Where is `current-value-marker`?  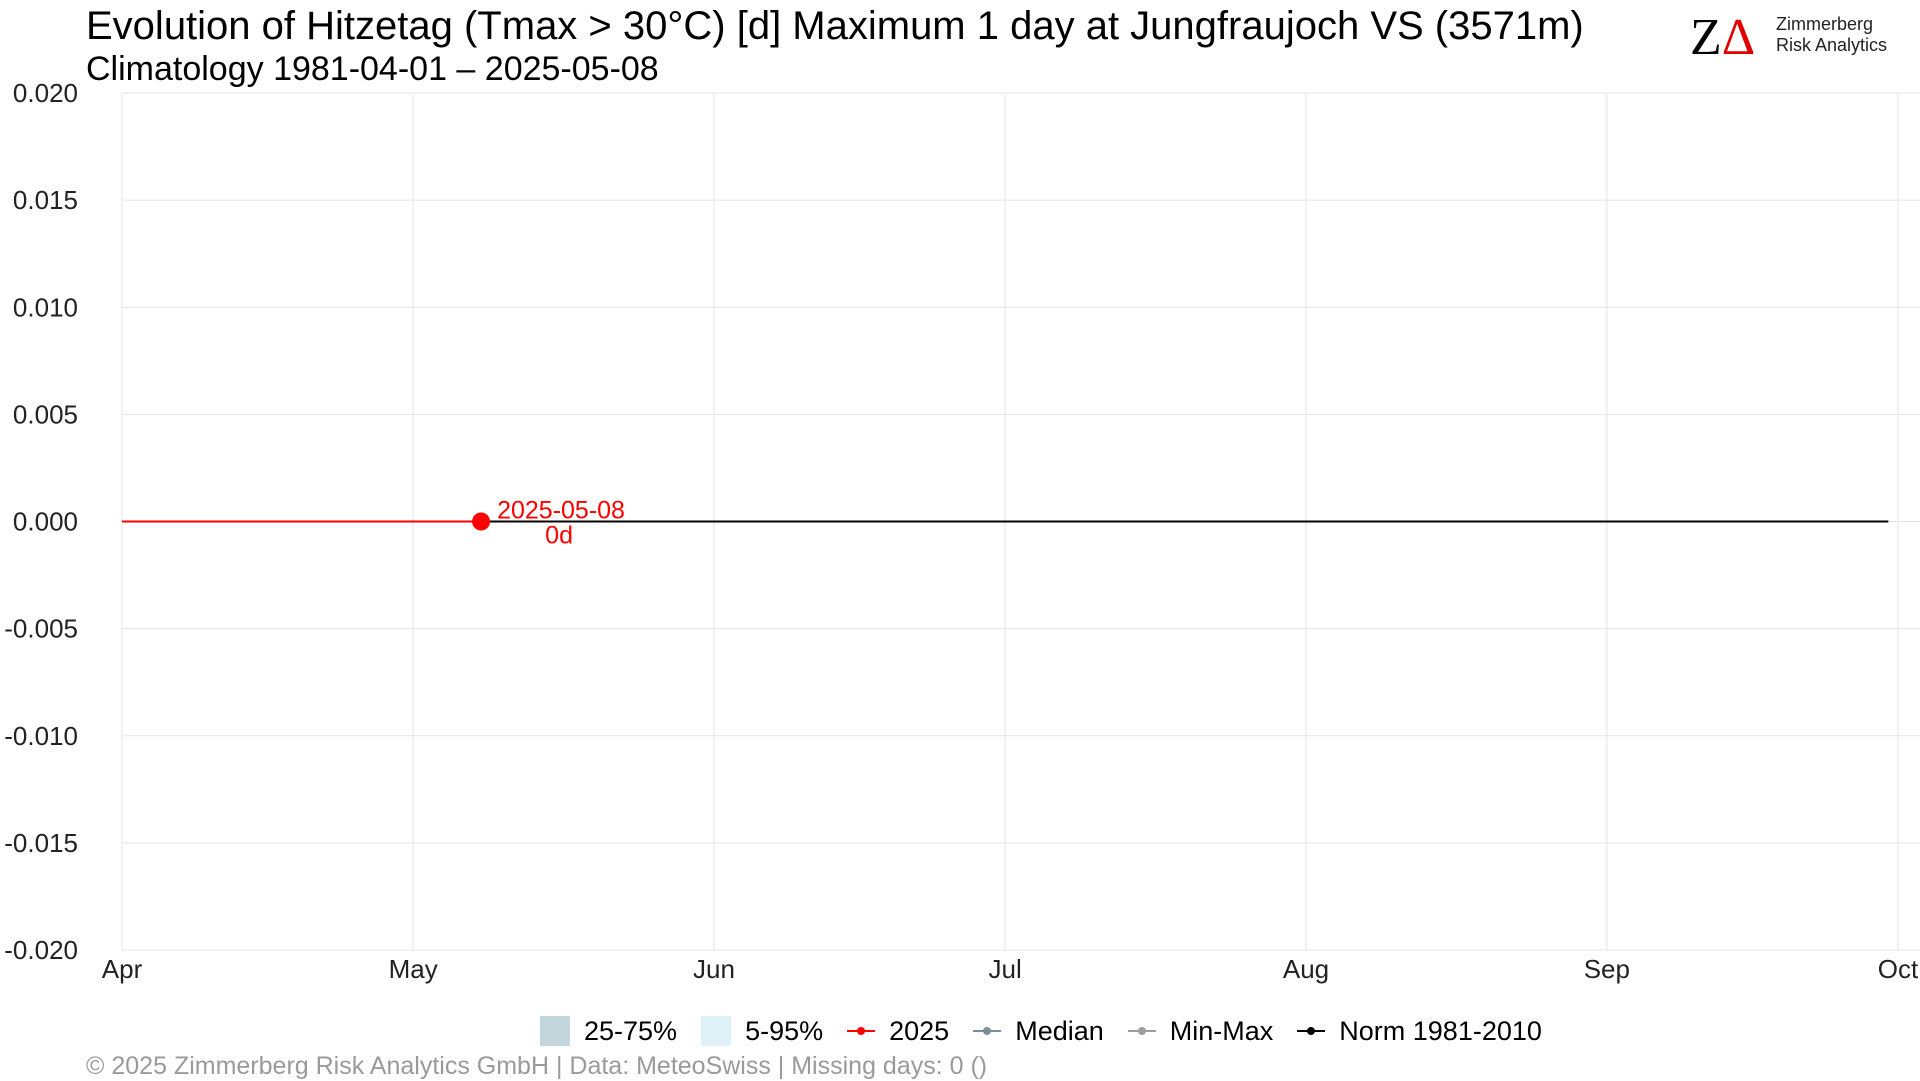 current-value-marker is located at coordinates (481, 521).